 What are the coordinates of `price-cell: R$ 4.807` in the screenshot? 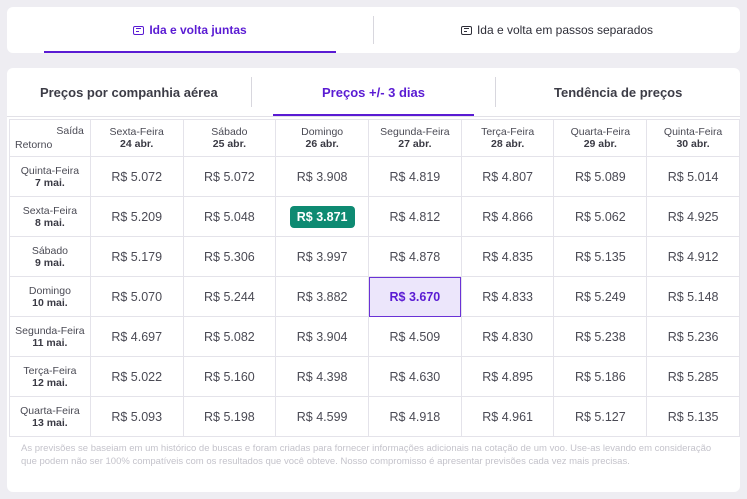 It's located at (507, 176).